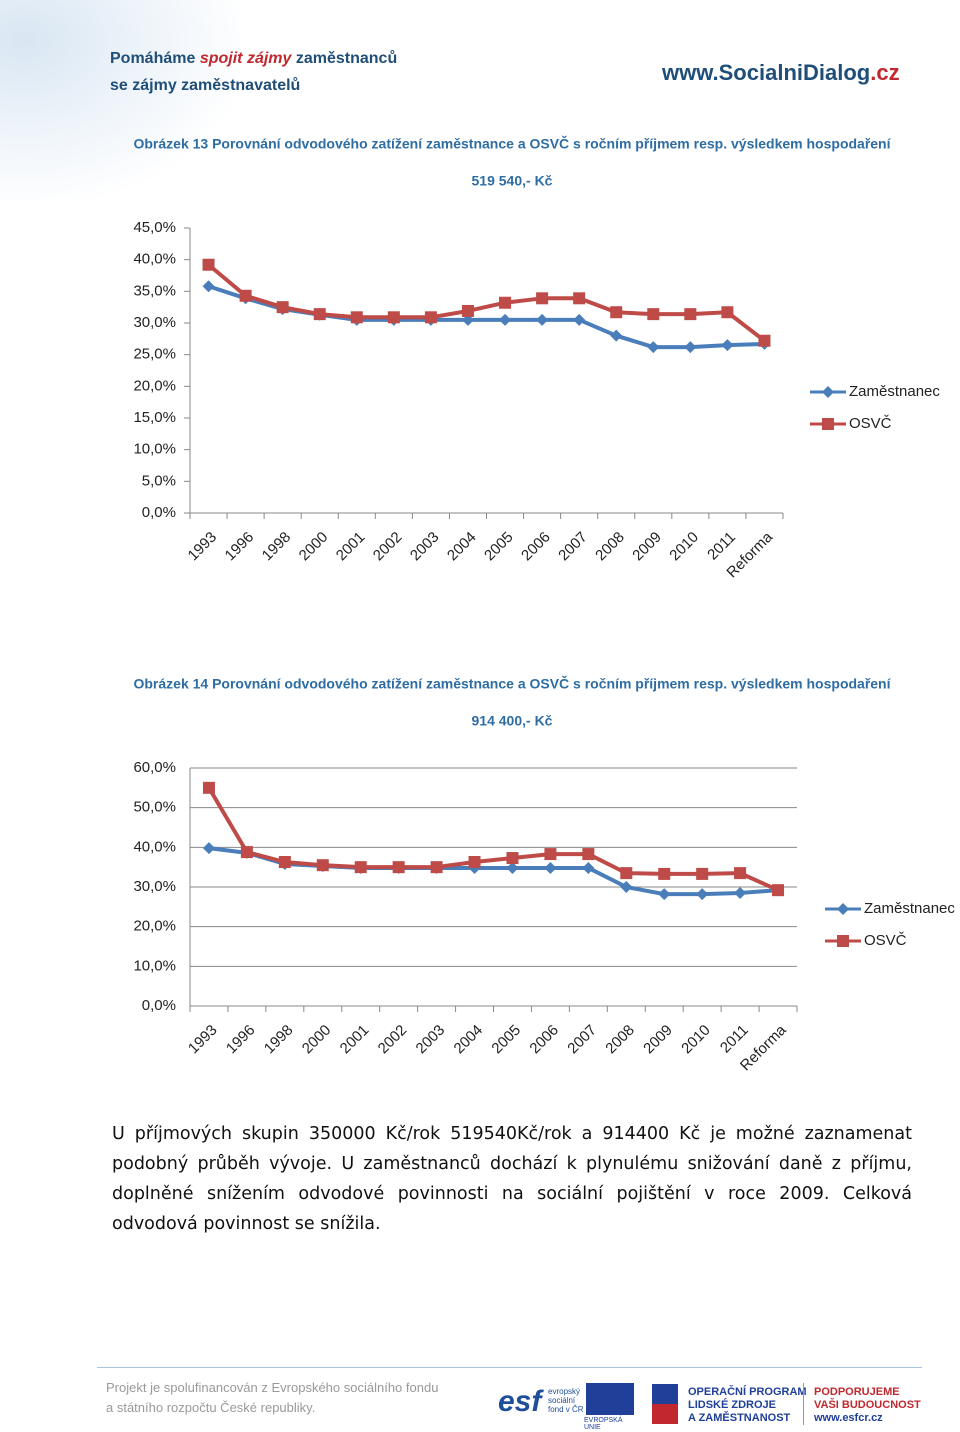  What do you see at coordinates (154, 259) in the screenshot?
I see `y-tick-label: 40,0%` at bounding box center [154, 259].